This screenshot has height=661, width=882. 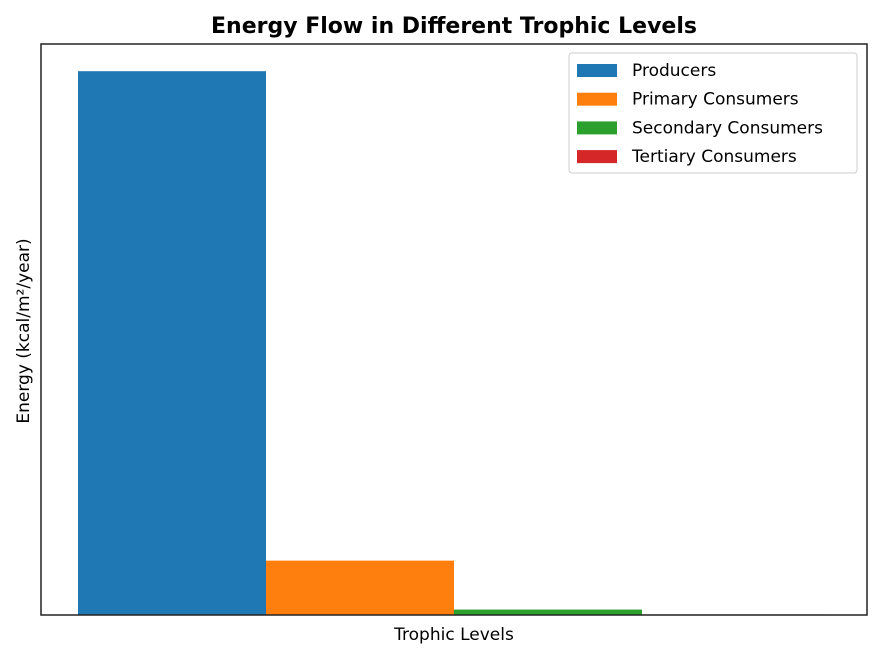 What do you see at coordinates (360, 587) in the screenshot?
I see `bar-primary-consumers` at bounding box center [360, 587].